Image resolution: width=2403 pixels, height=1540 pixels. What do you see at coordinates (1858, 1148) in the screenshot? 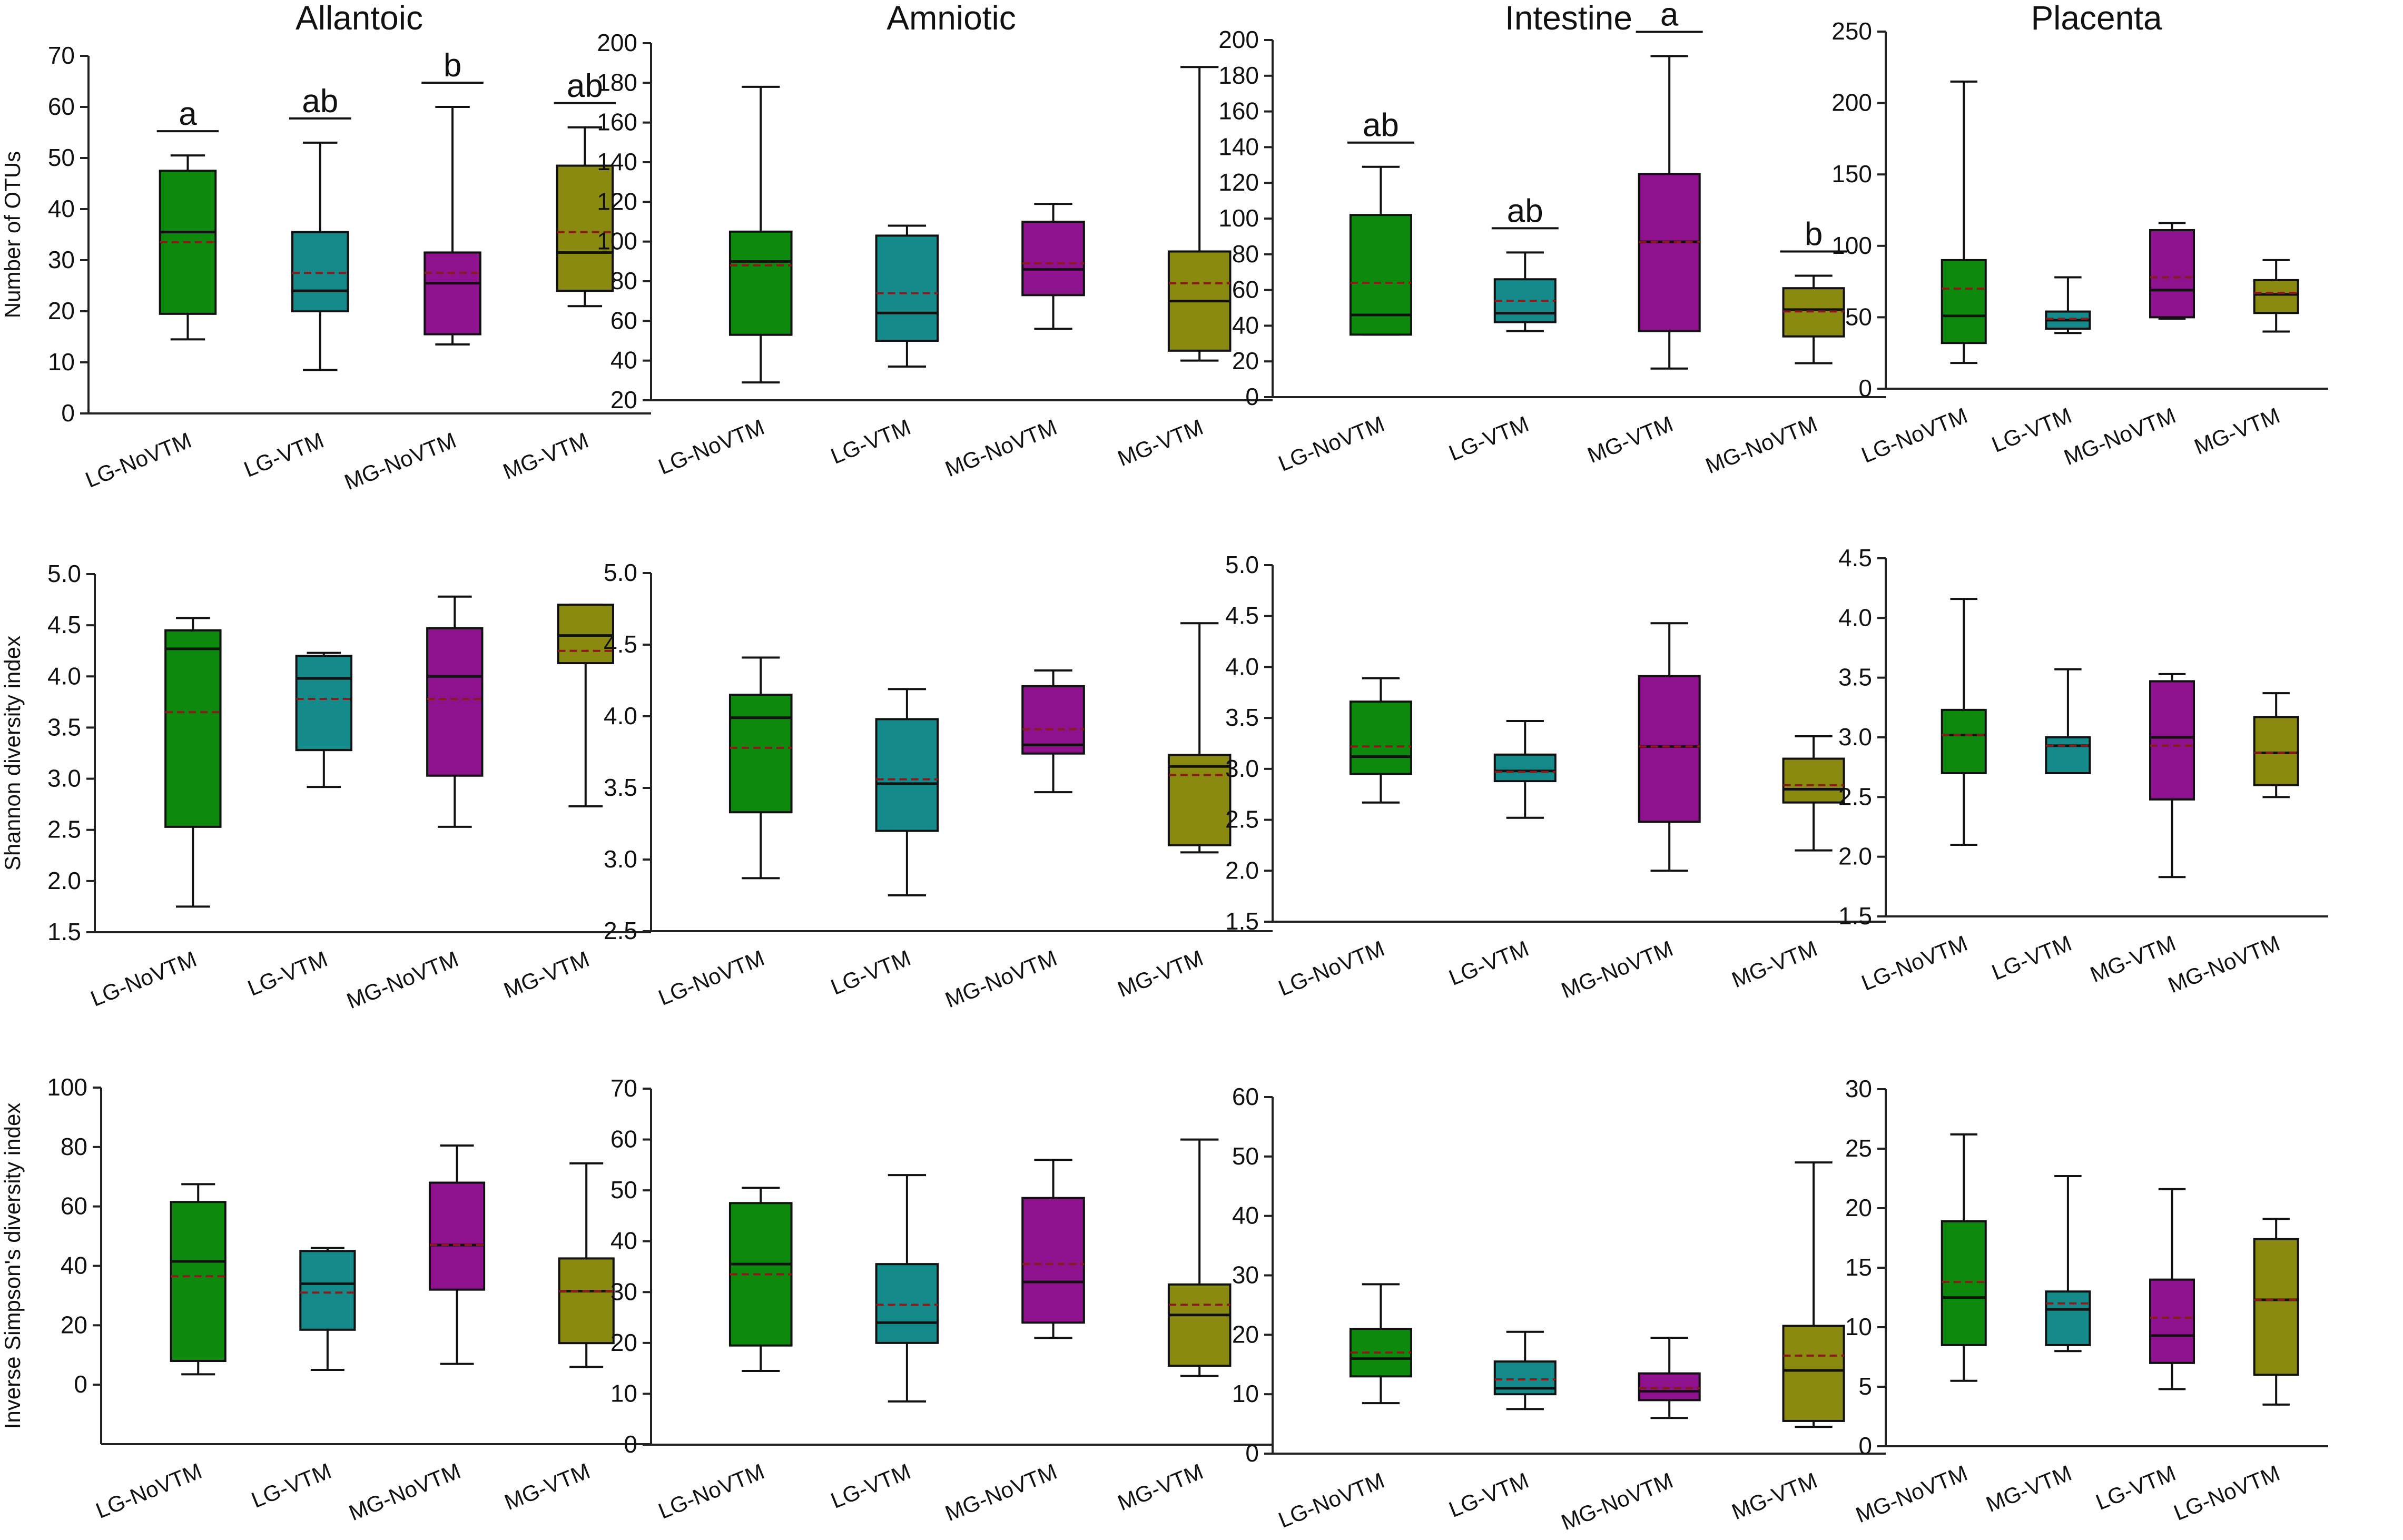
I see `y-tick-label: 25` at bounding box center [1858, 1148].